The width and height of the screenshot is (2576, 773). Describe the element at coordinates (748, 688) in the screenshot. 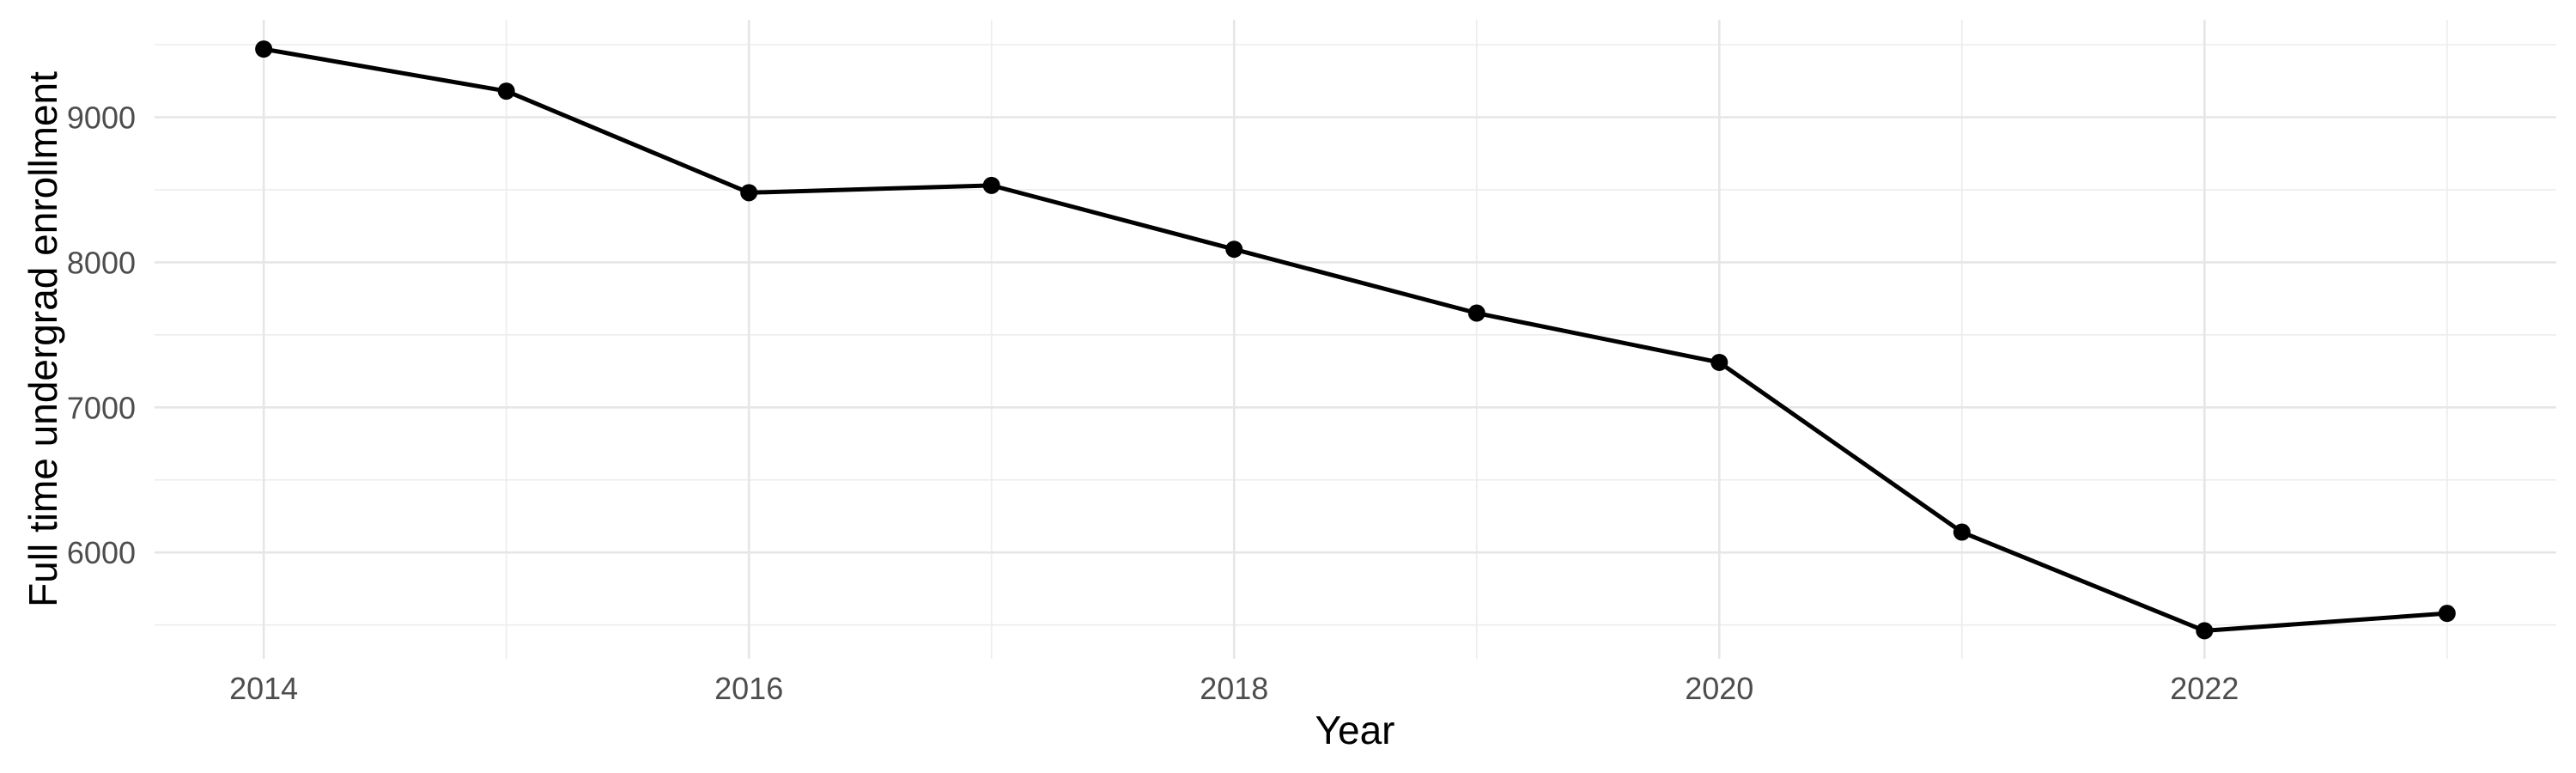

I see `x-tick-label: 2016` at that location.